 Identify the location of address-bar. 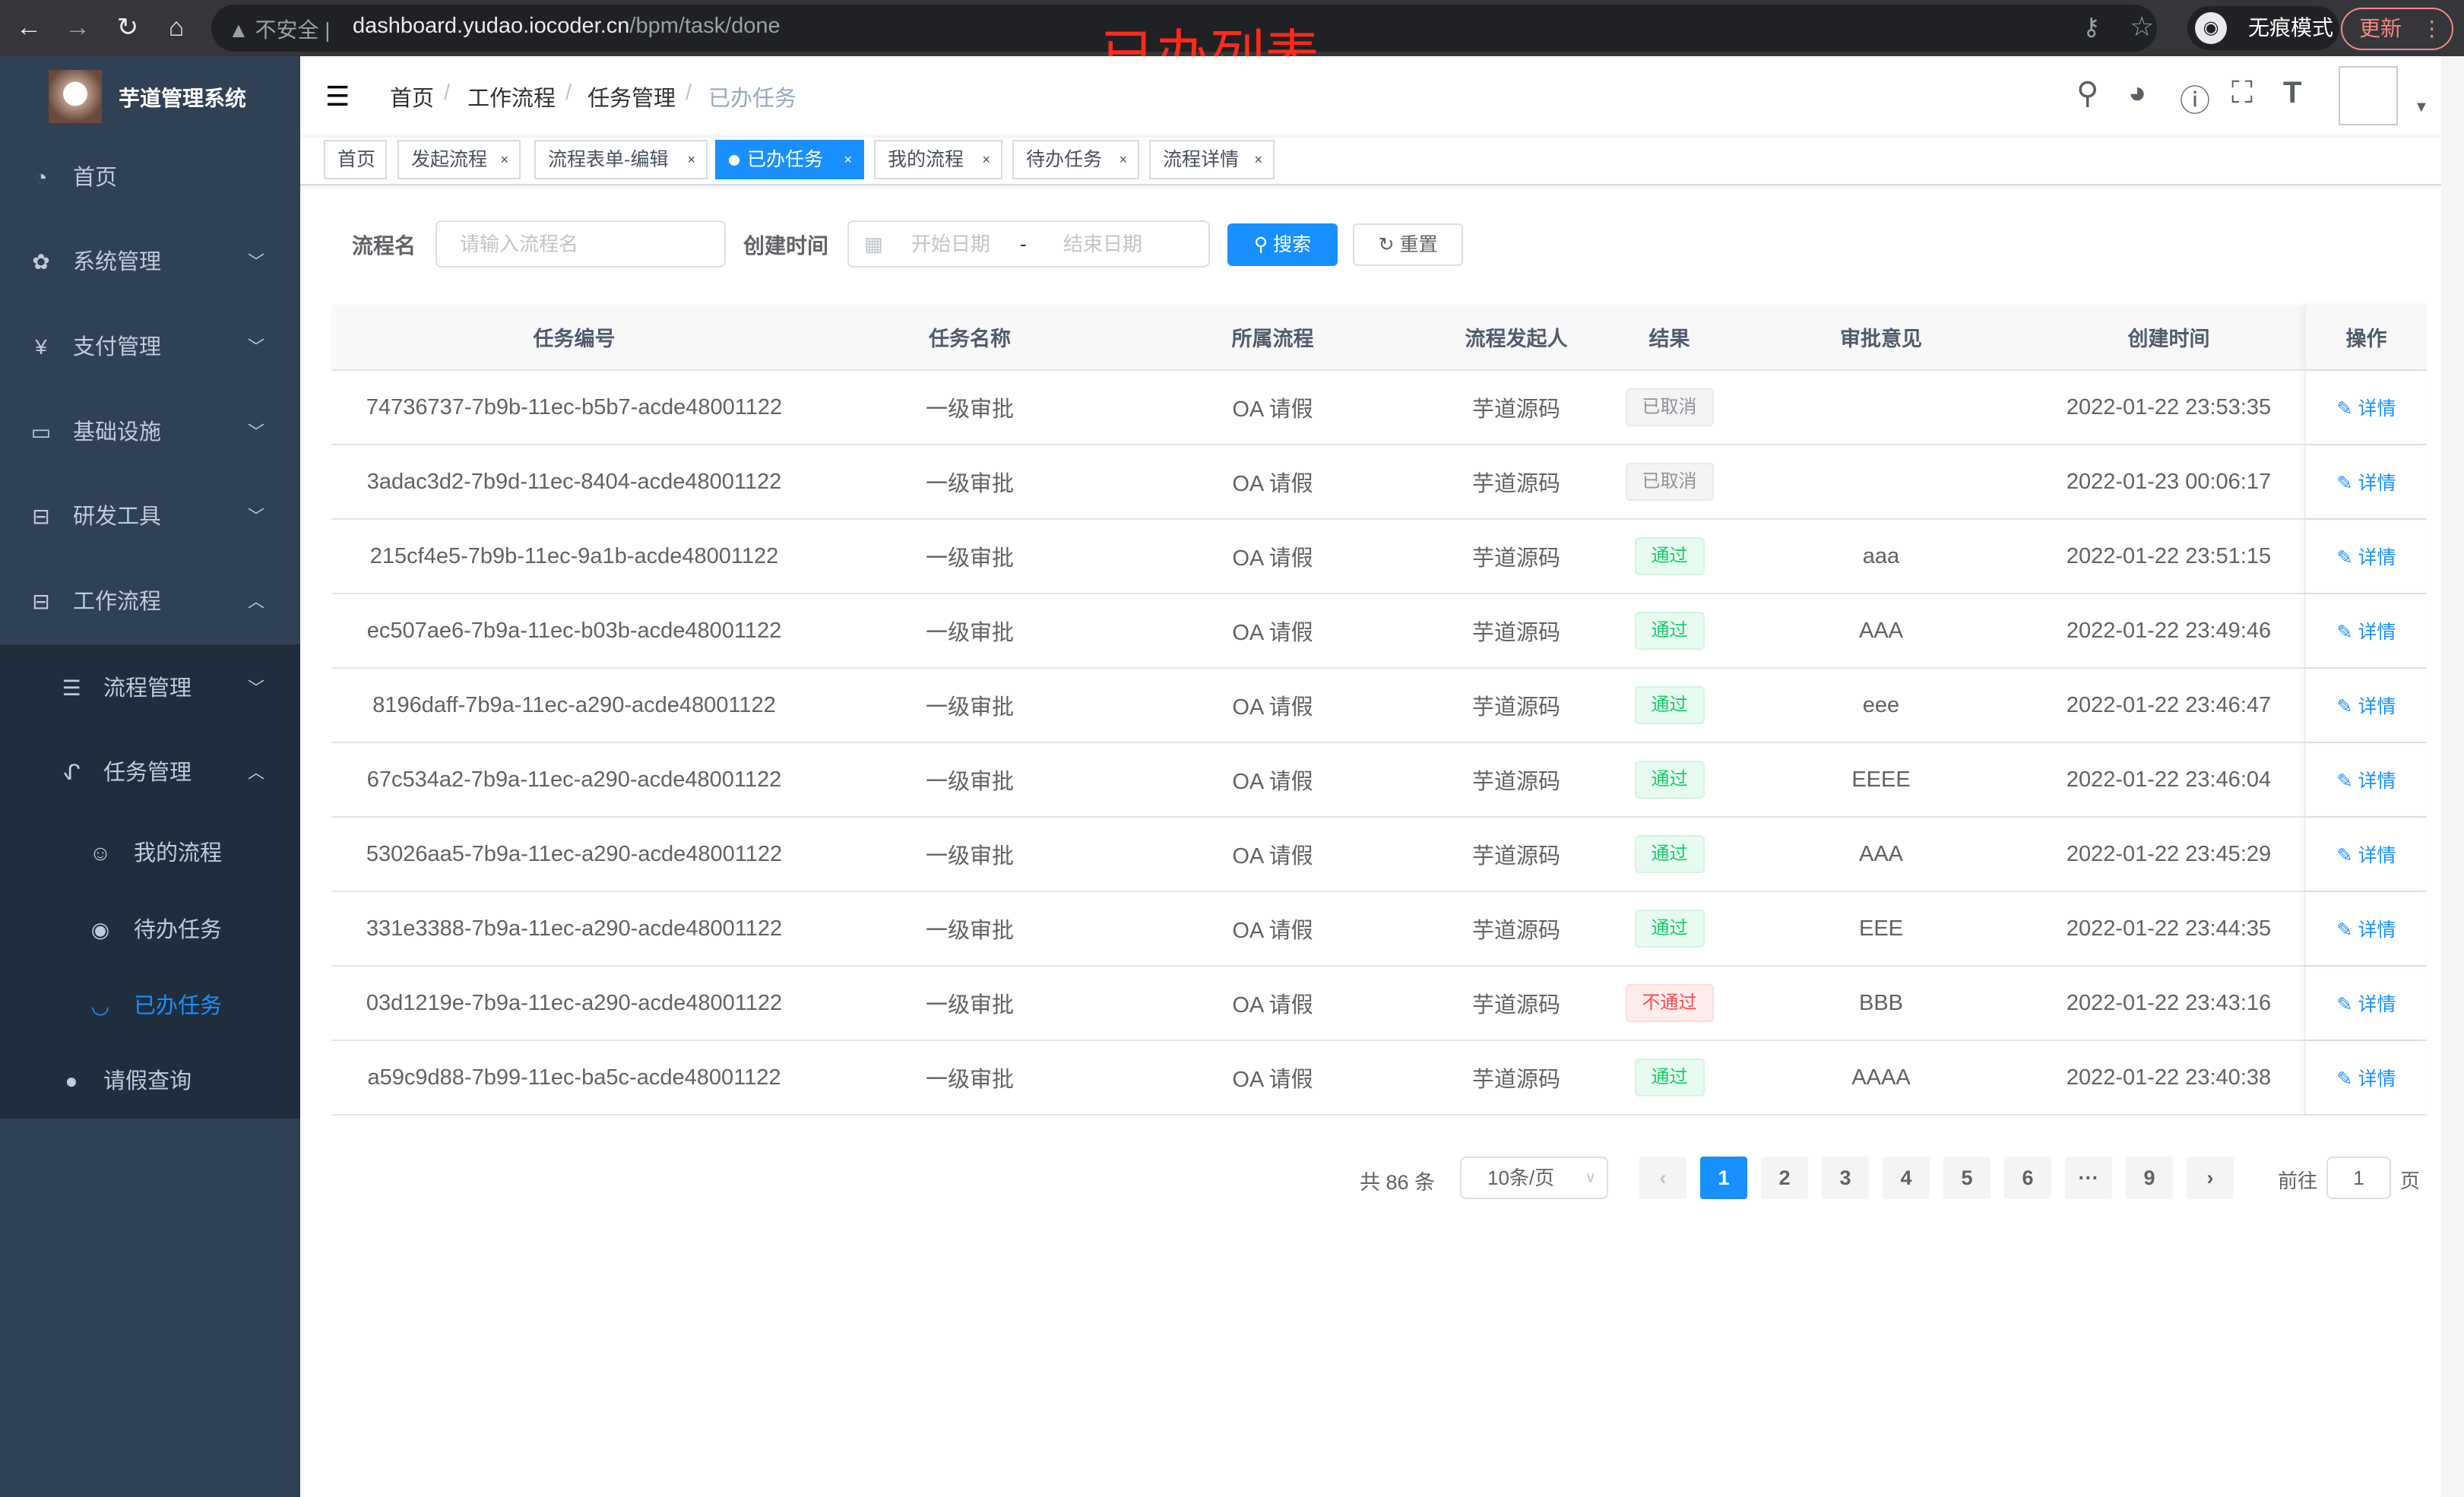
(1184, 28).